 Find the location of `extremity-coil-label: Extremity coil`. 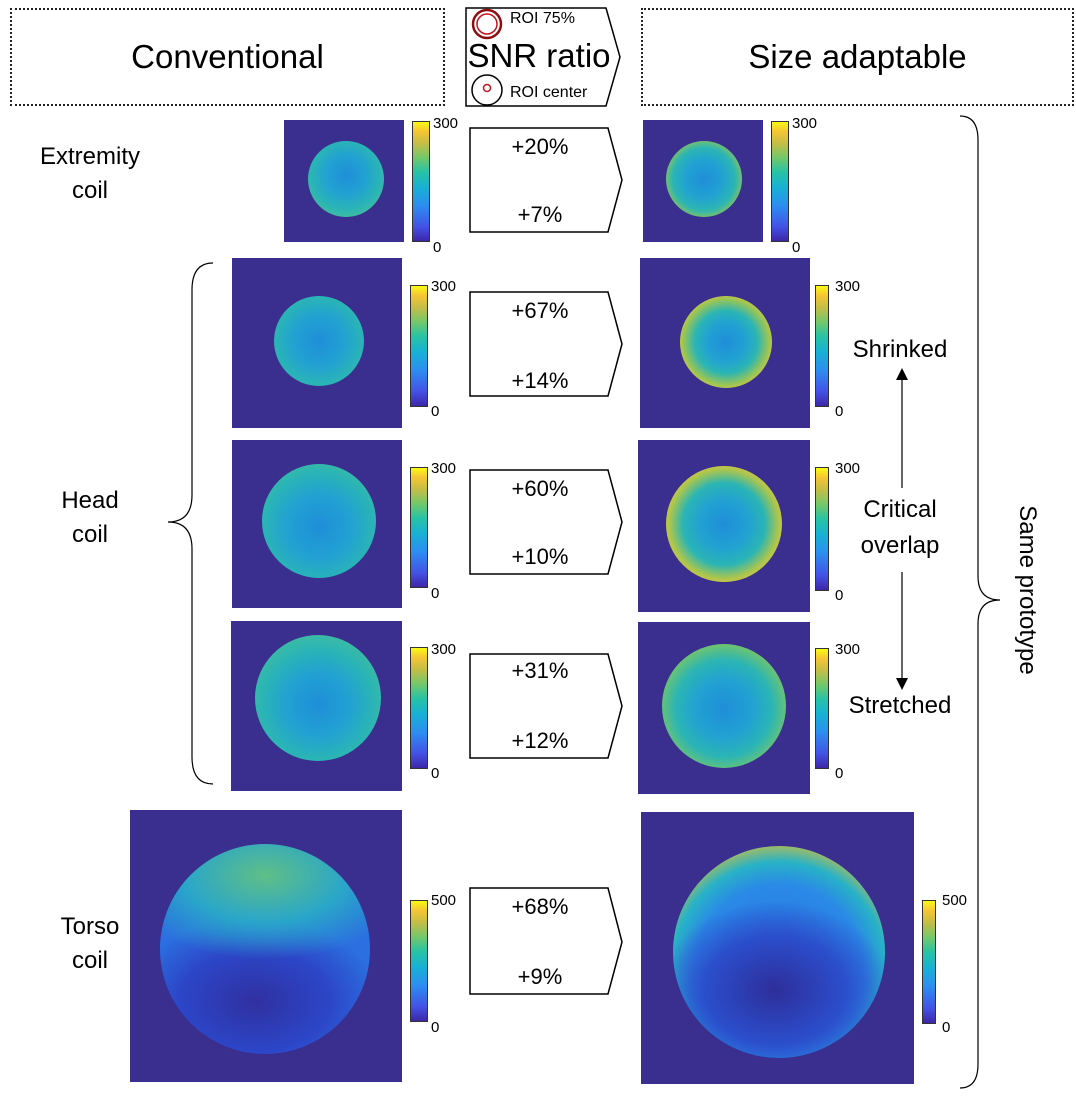

extremity-coil-label: Extremity coil is located at coordinates (90, 174).